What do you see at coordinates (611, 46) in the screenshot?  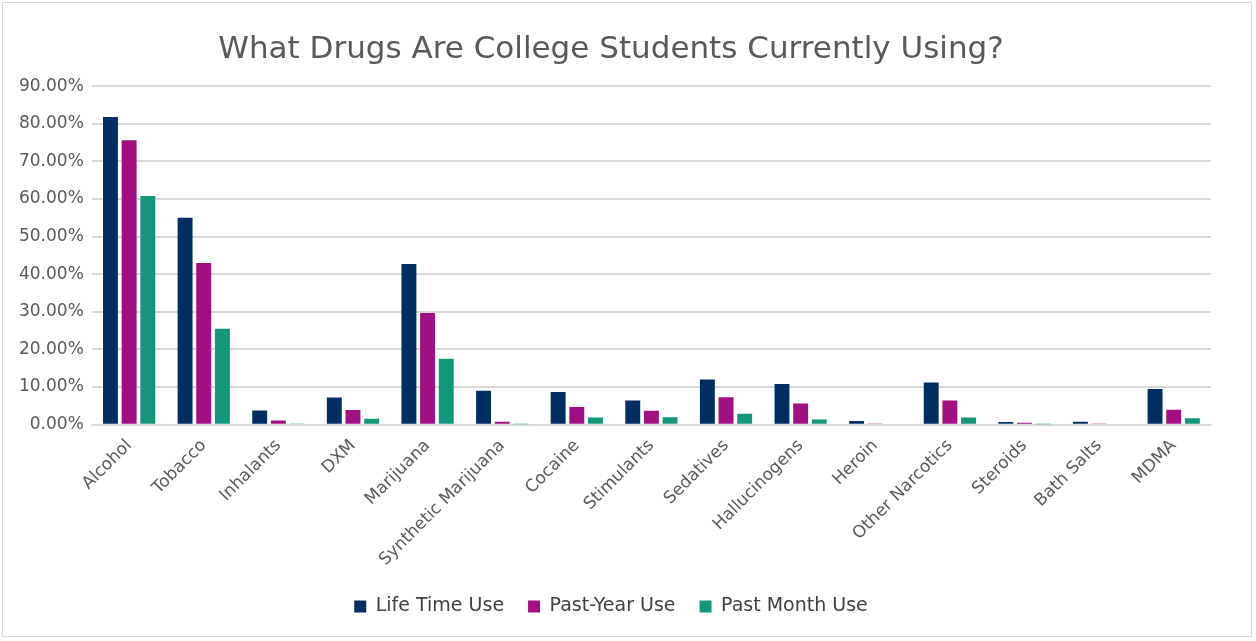 I see `chart-title: What Drugs Are College Students Currently Using?` at bounding box center [611, 46].